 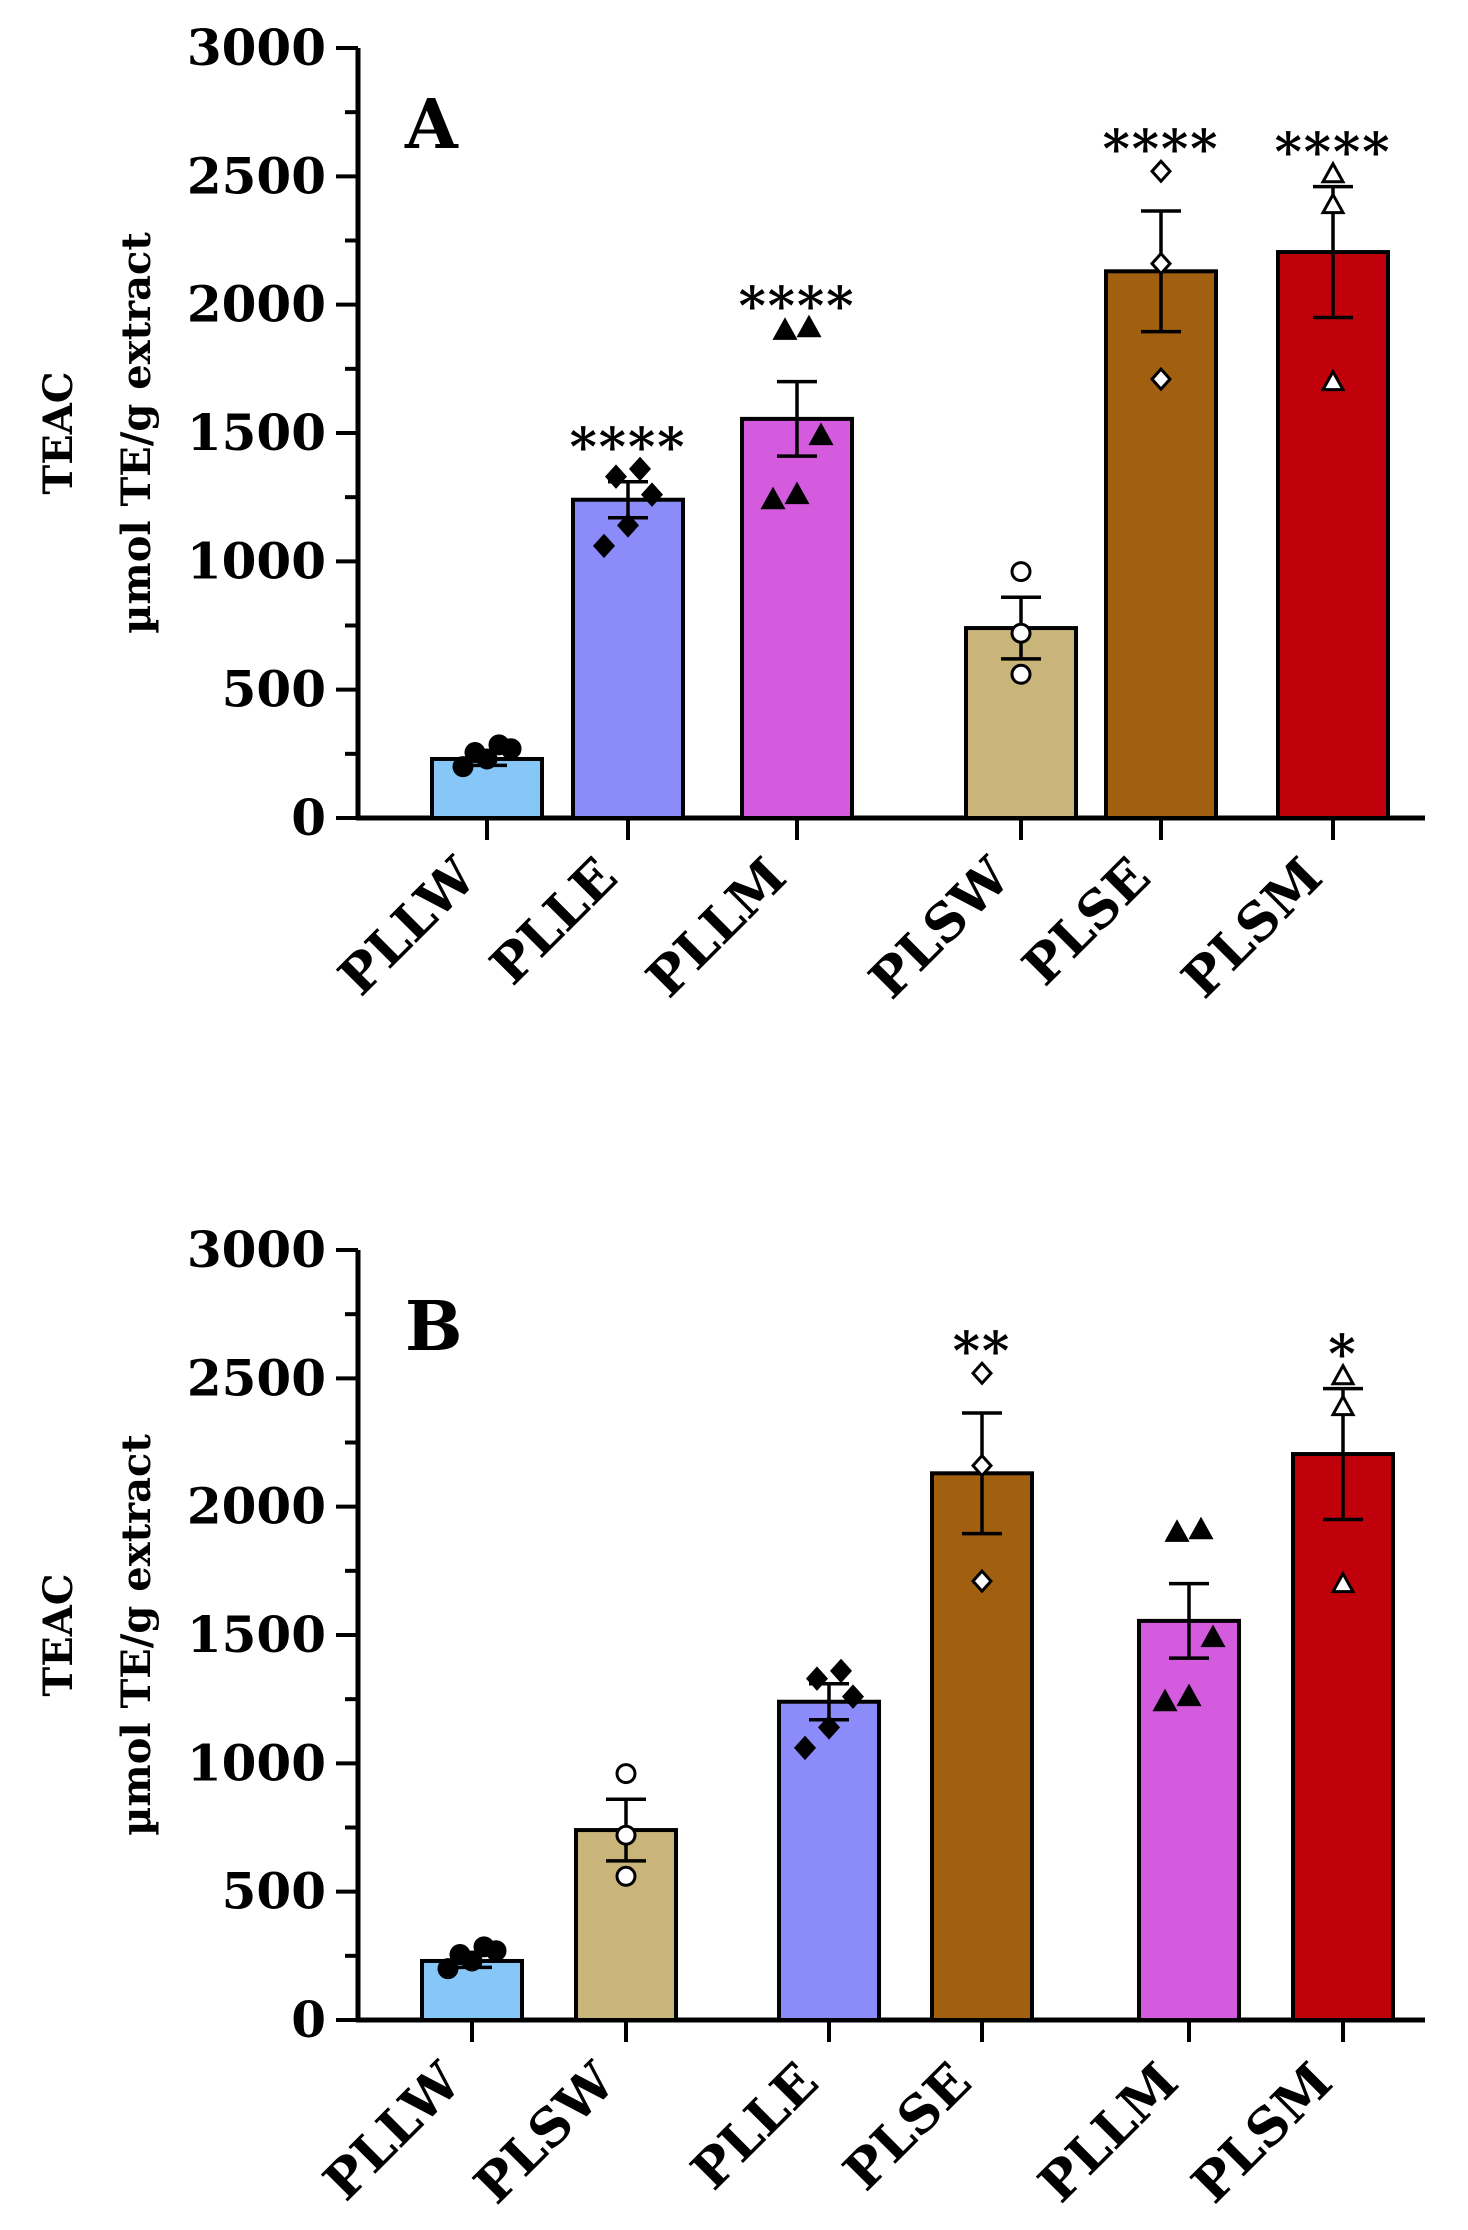 I want to click on panel-letter: B, so click(x=433, y=1327).